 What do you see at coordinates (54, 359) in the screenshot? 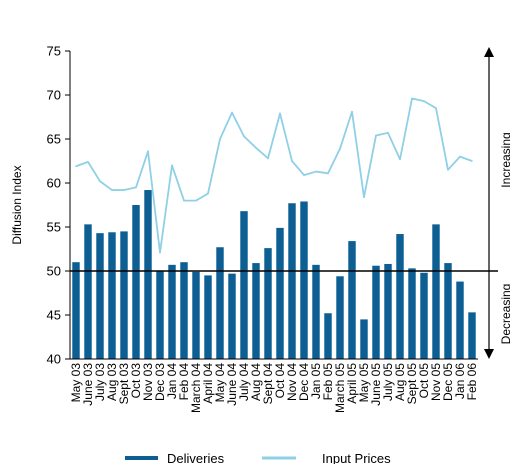
I see `y-tick-label-40: 40` at bounding box center [54, 359].